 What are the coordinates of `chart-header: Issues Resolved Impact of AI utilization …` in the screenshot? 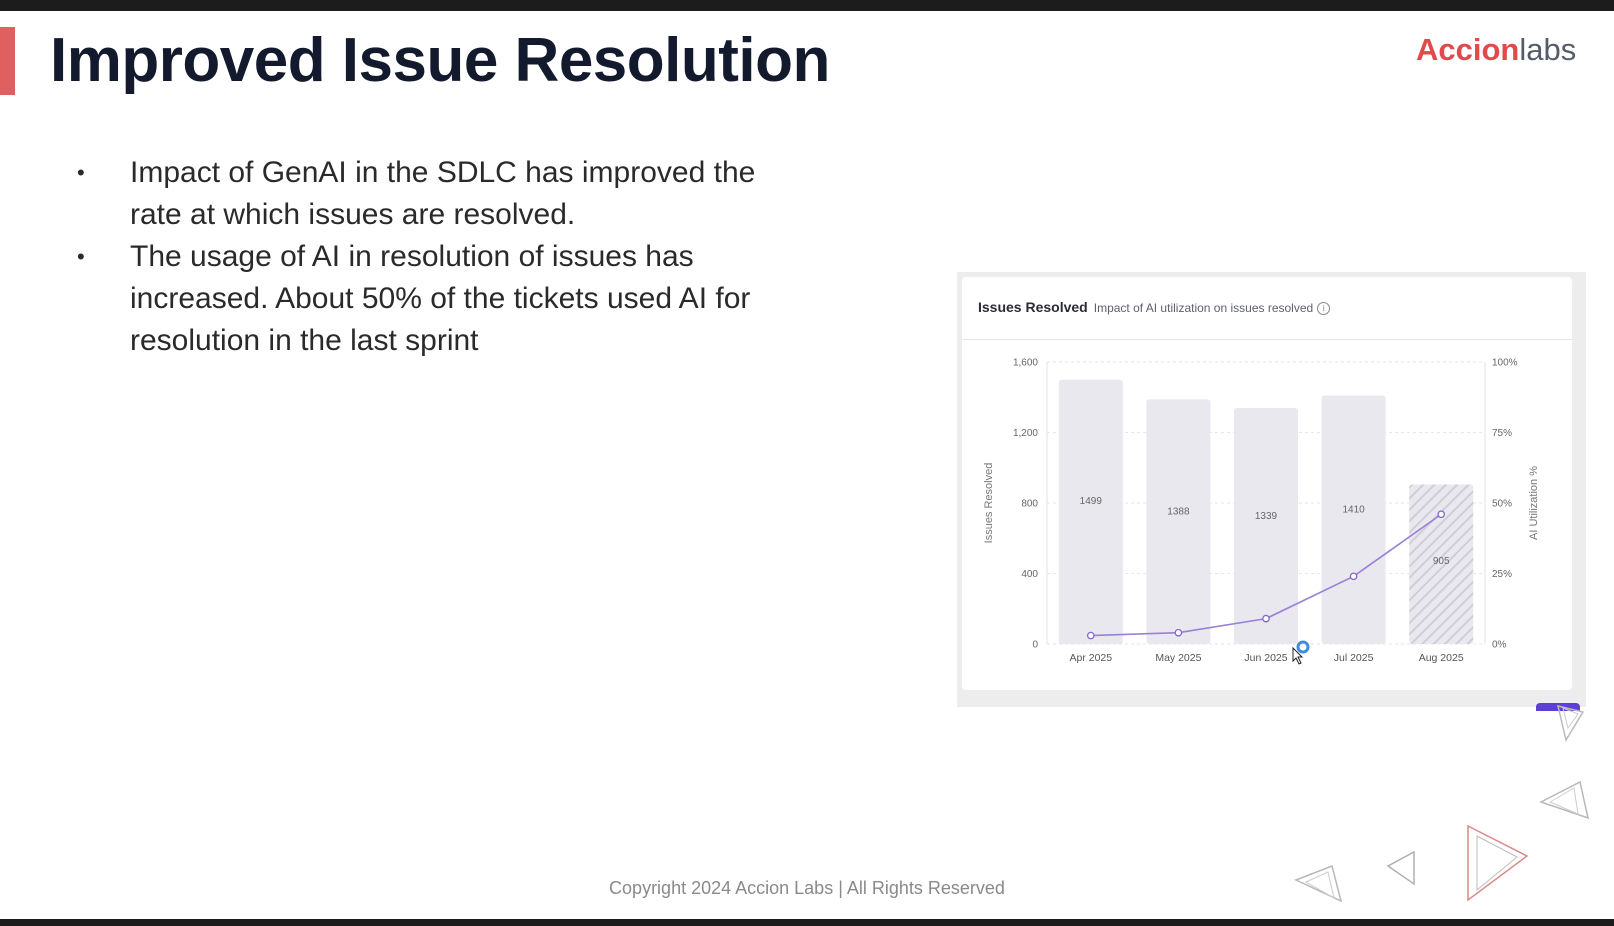 It's located at (1154, 308).